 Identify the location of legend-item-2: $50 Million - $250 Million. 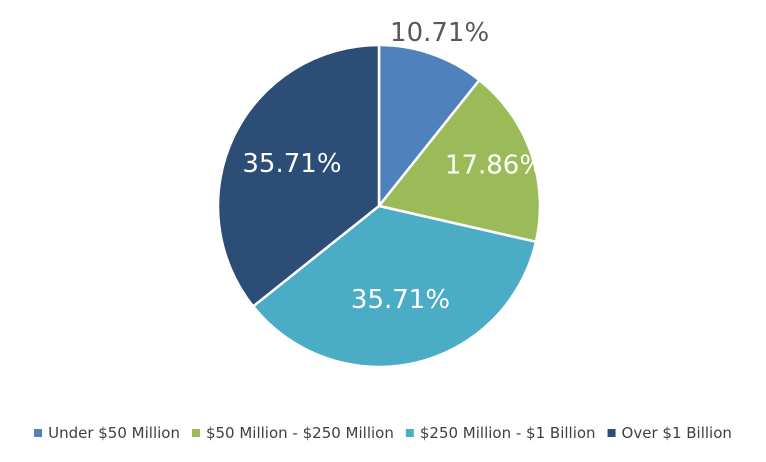
(292, 433).